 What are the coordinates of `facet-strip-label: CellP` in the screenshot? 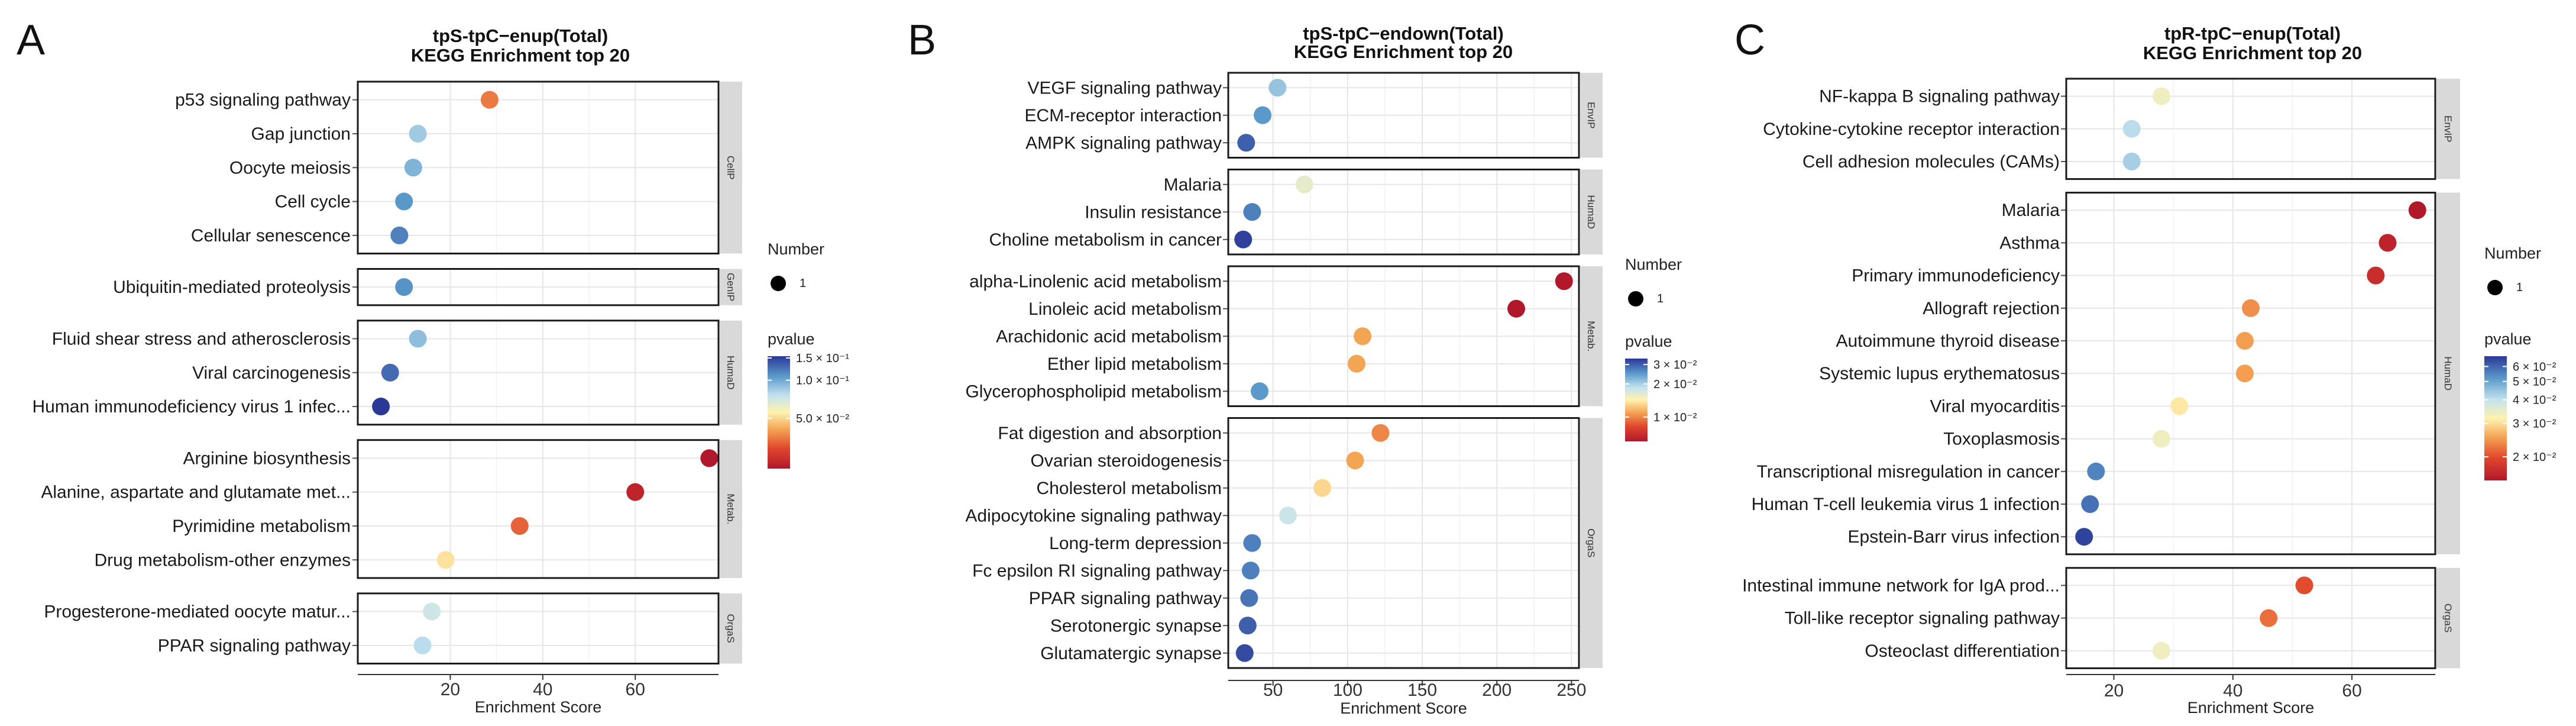 It's located at (731, 168).